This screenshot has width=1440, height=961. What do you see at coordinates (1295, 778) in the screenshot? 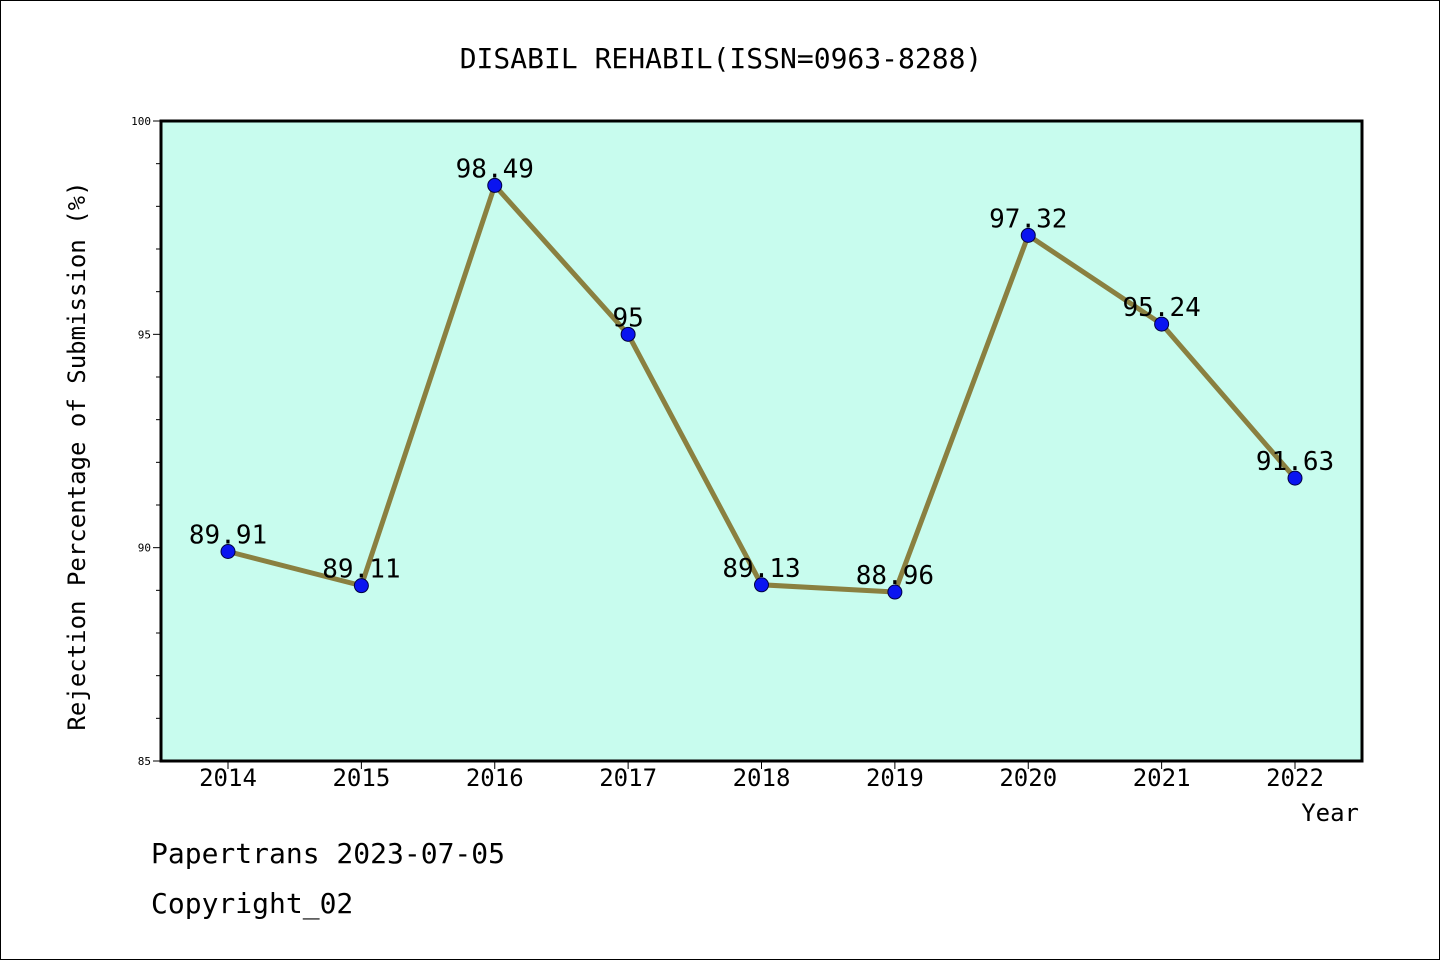
I see `x-tick-label: 2022` at bounding box center [1295, 778].